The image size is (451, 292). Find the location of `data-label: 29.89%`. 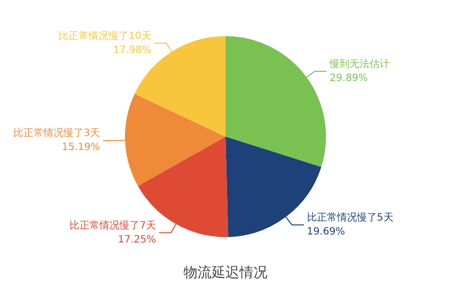

data-label: 29.89% is located at coordinates (349, 78).